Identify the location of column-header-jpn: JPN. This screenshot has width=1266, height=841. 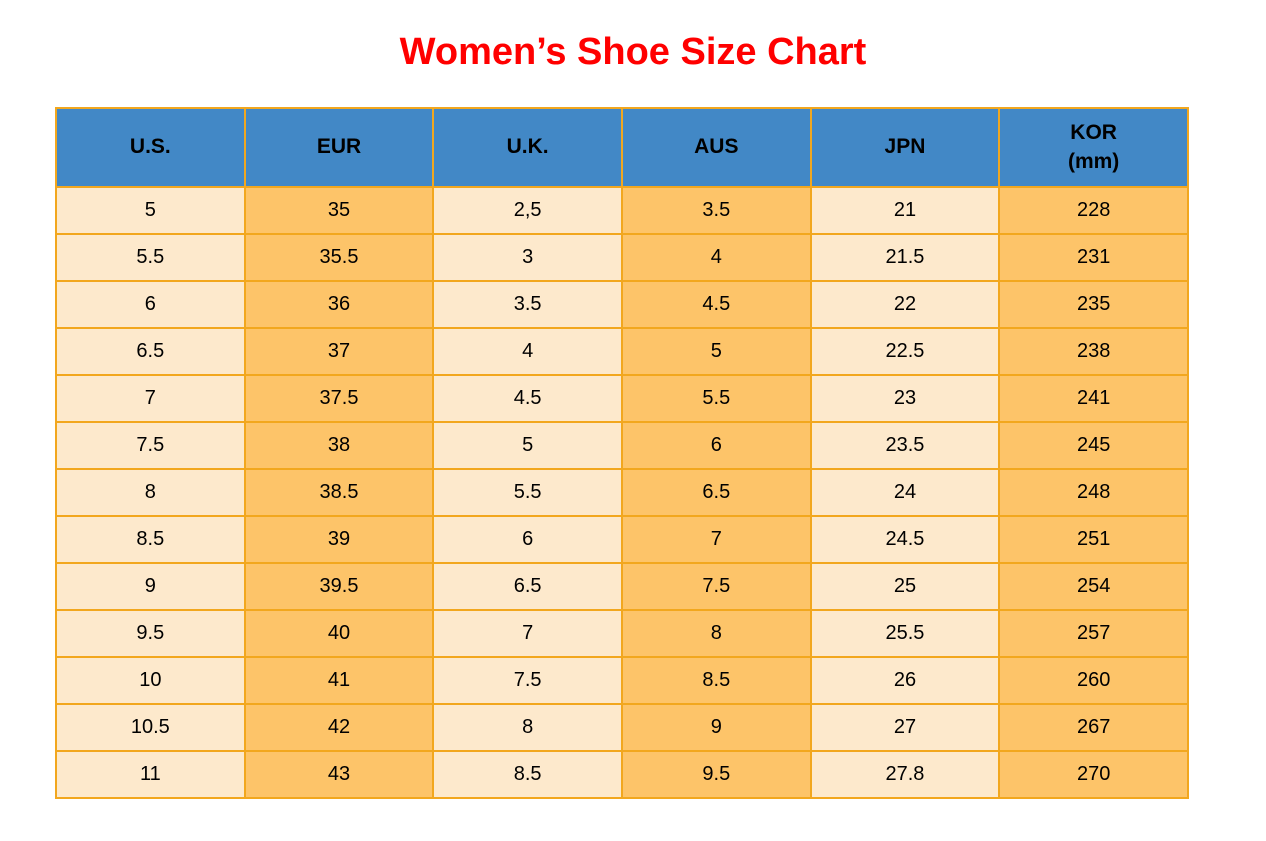
(905, 147).